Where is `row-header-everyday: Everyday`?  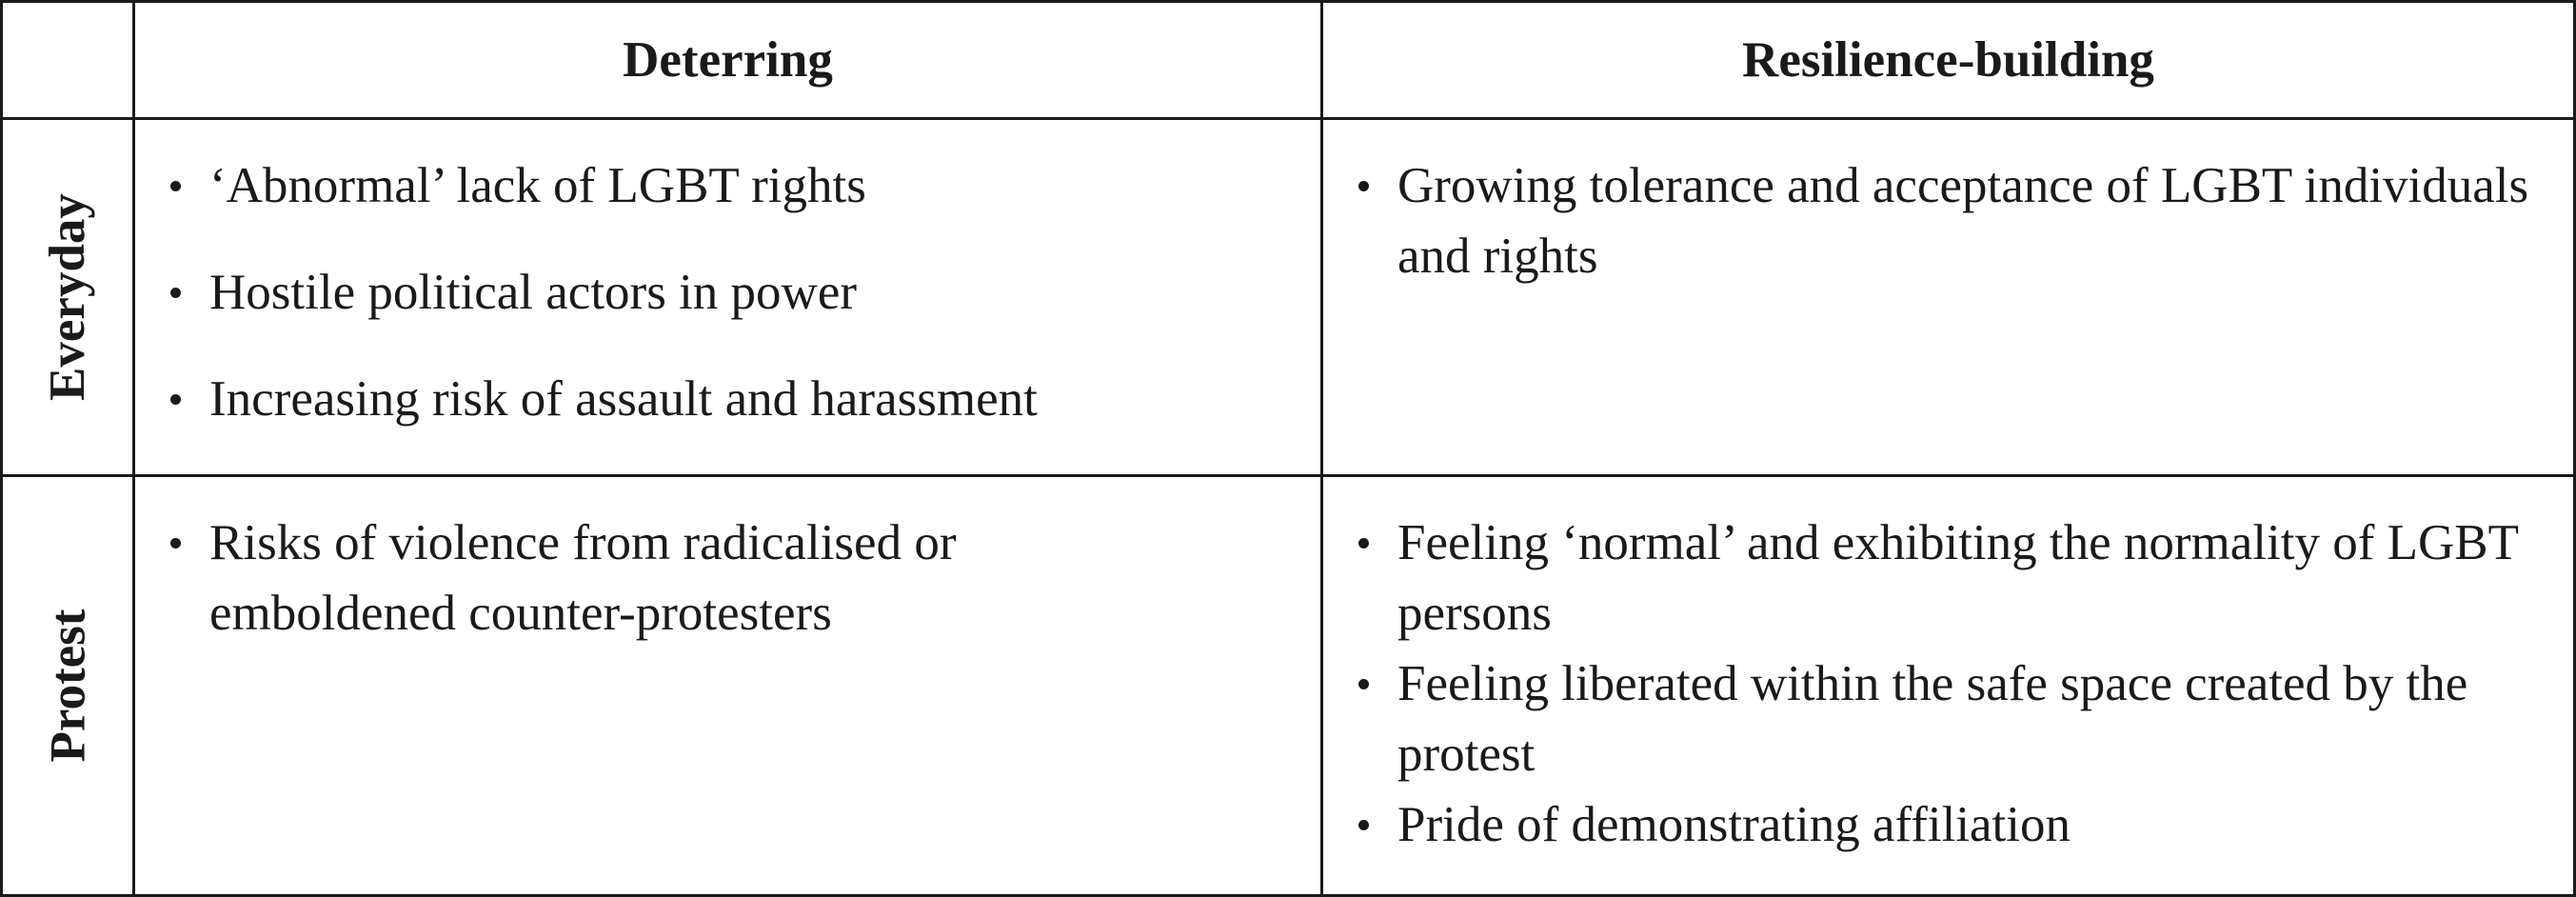 row-header-everyday: Everyday is located at coordinates (67, 298).